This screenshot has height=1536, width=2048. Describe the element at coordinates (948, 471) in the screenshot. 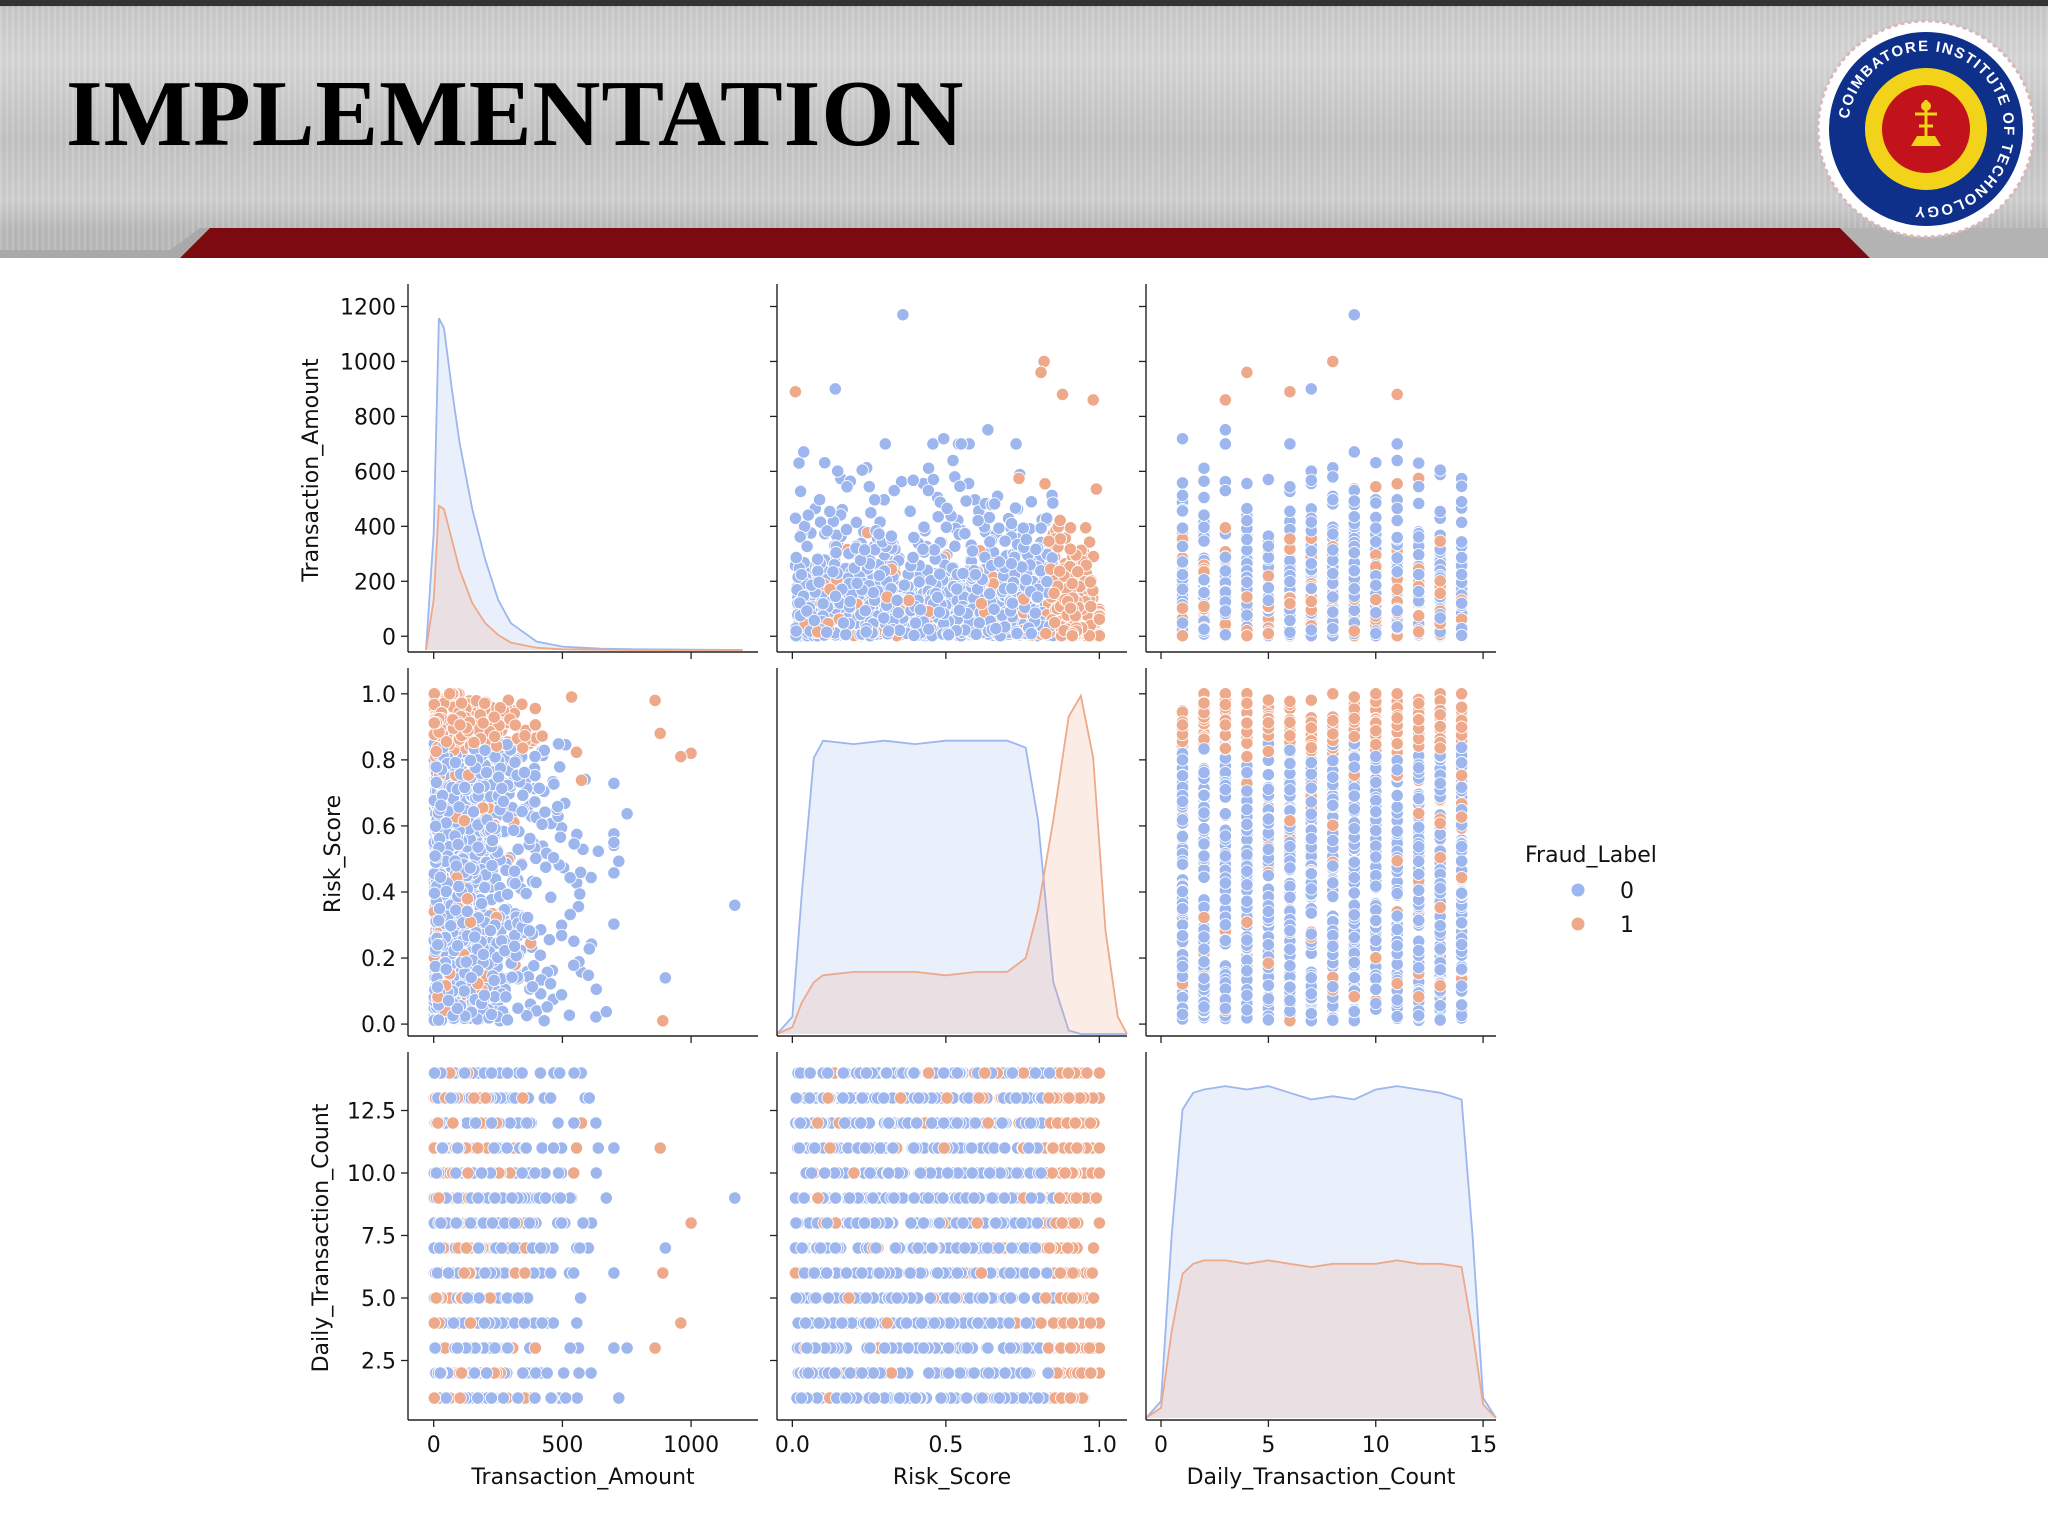

I see `panel-Transaction_Amount-vs-Risk_Score` at that location.